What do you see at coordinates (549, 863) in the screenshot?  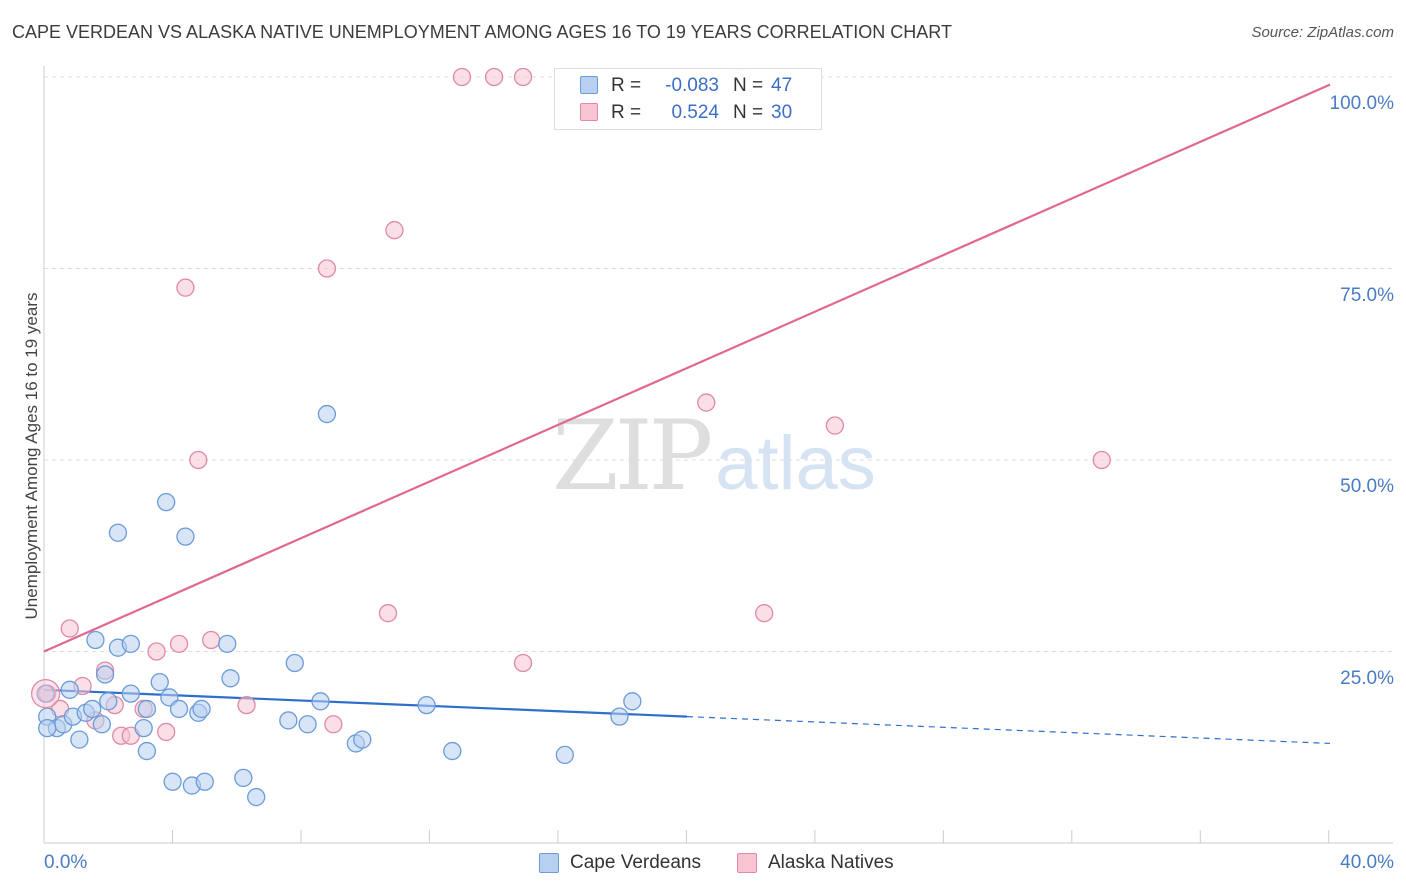 I see `series-swatch-blue` at bounding box center [549, 863].